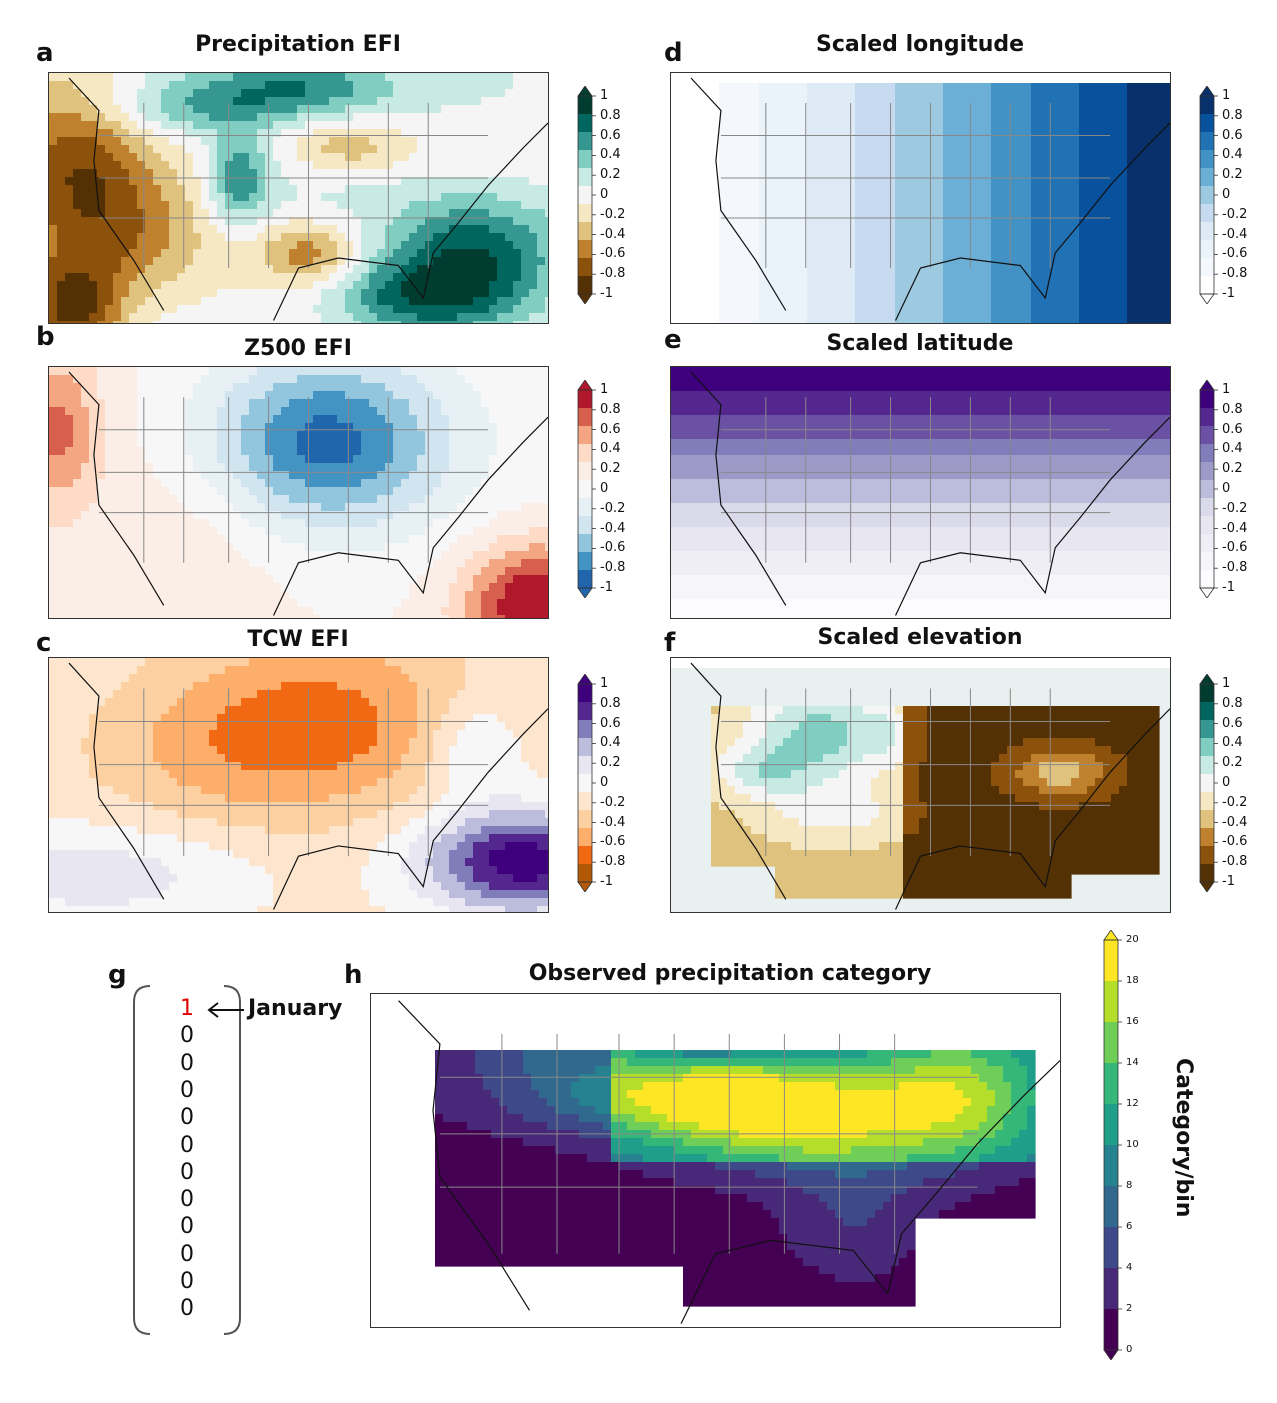  I want to click on colorbar-tick-label: 10, so click(1132, 1144).